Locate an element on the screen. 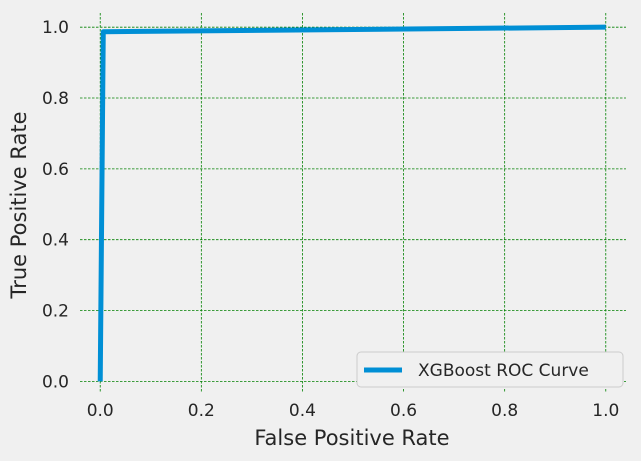 The height and width of the screenshot is (461, 641). y-tick-label: 1.0 is located at coordinates (55, 28).